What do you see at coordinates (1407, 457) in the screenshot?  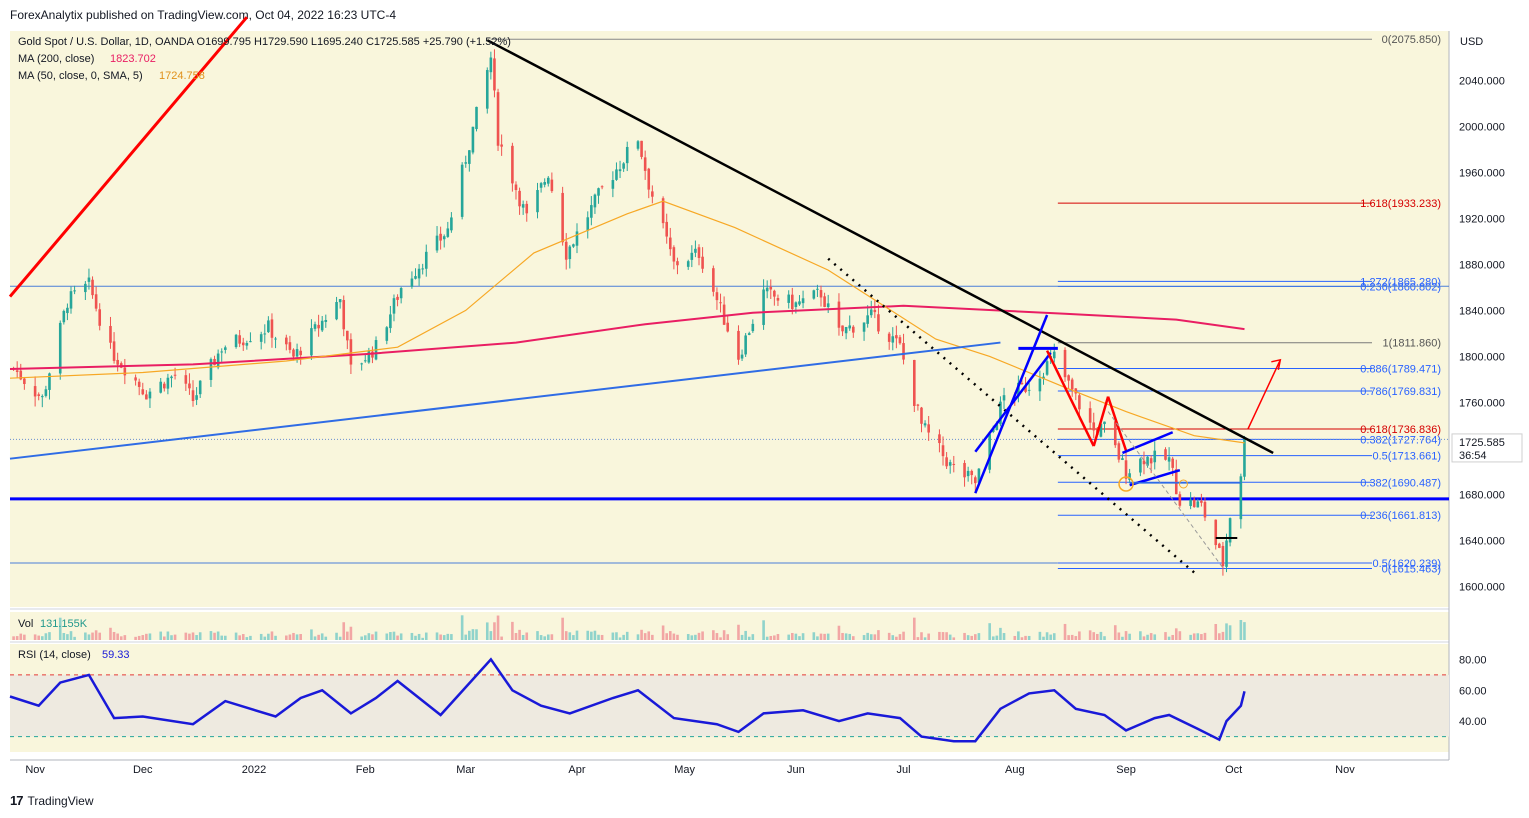 I see `fib-level-label: 0.5(1713.661)` at bounding box center [1407, 457].